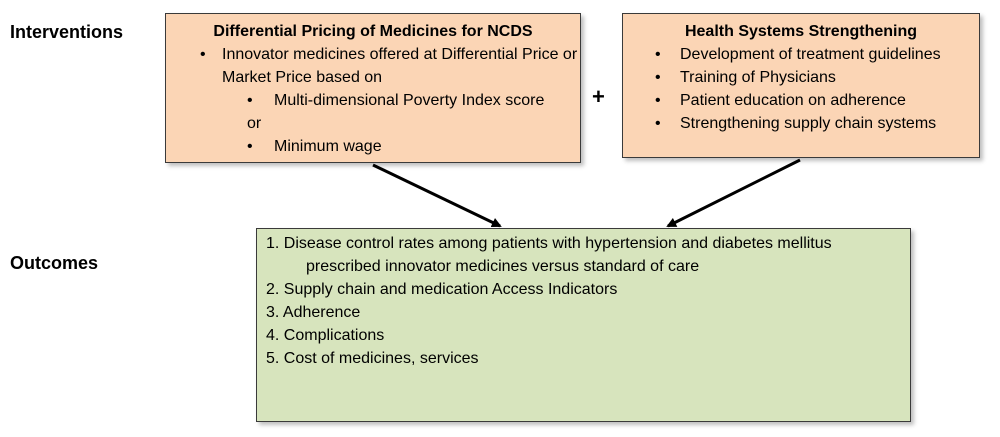  Describe the element at coordinates (67, 32) in the screenshot. I see `interventions-label: Interventions` at that location.